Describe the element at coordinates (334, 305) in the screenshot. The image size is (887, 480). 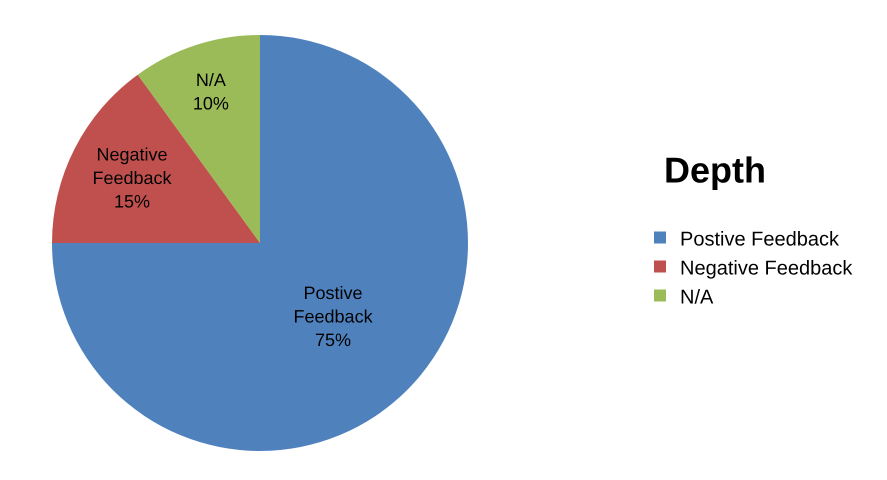
I see `slice-label: Postive Feedback` at that location.